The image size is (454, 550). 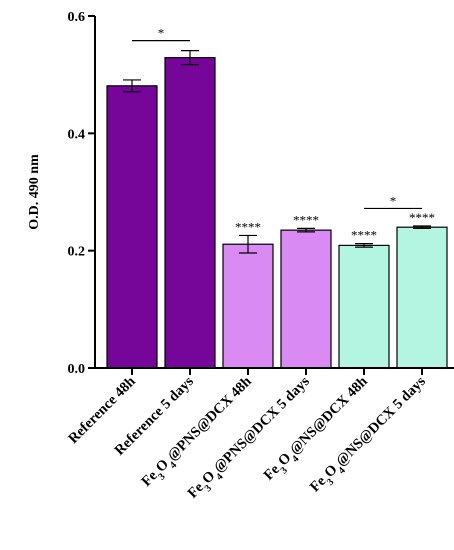 I want to click on y-tick-label: 0.6, so click(x=77, y=17).